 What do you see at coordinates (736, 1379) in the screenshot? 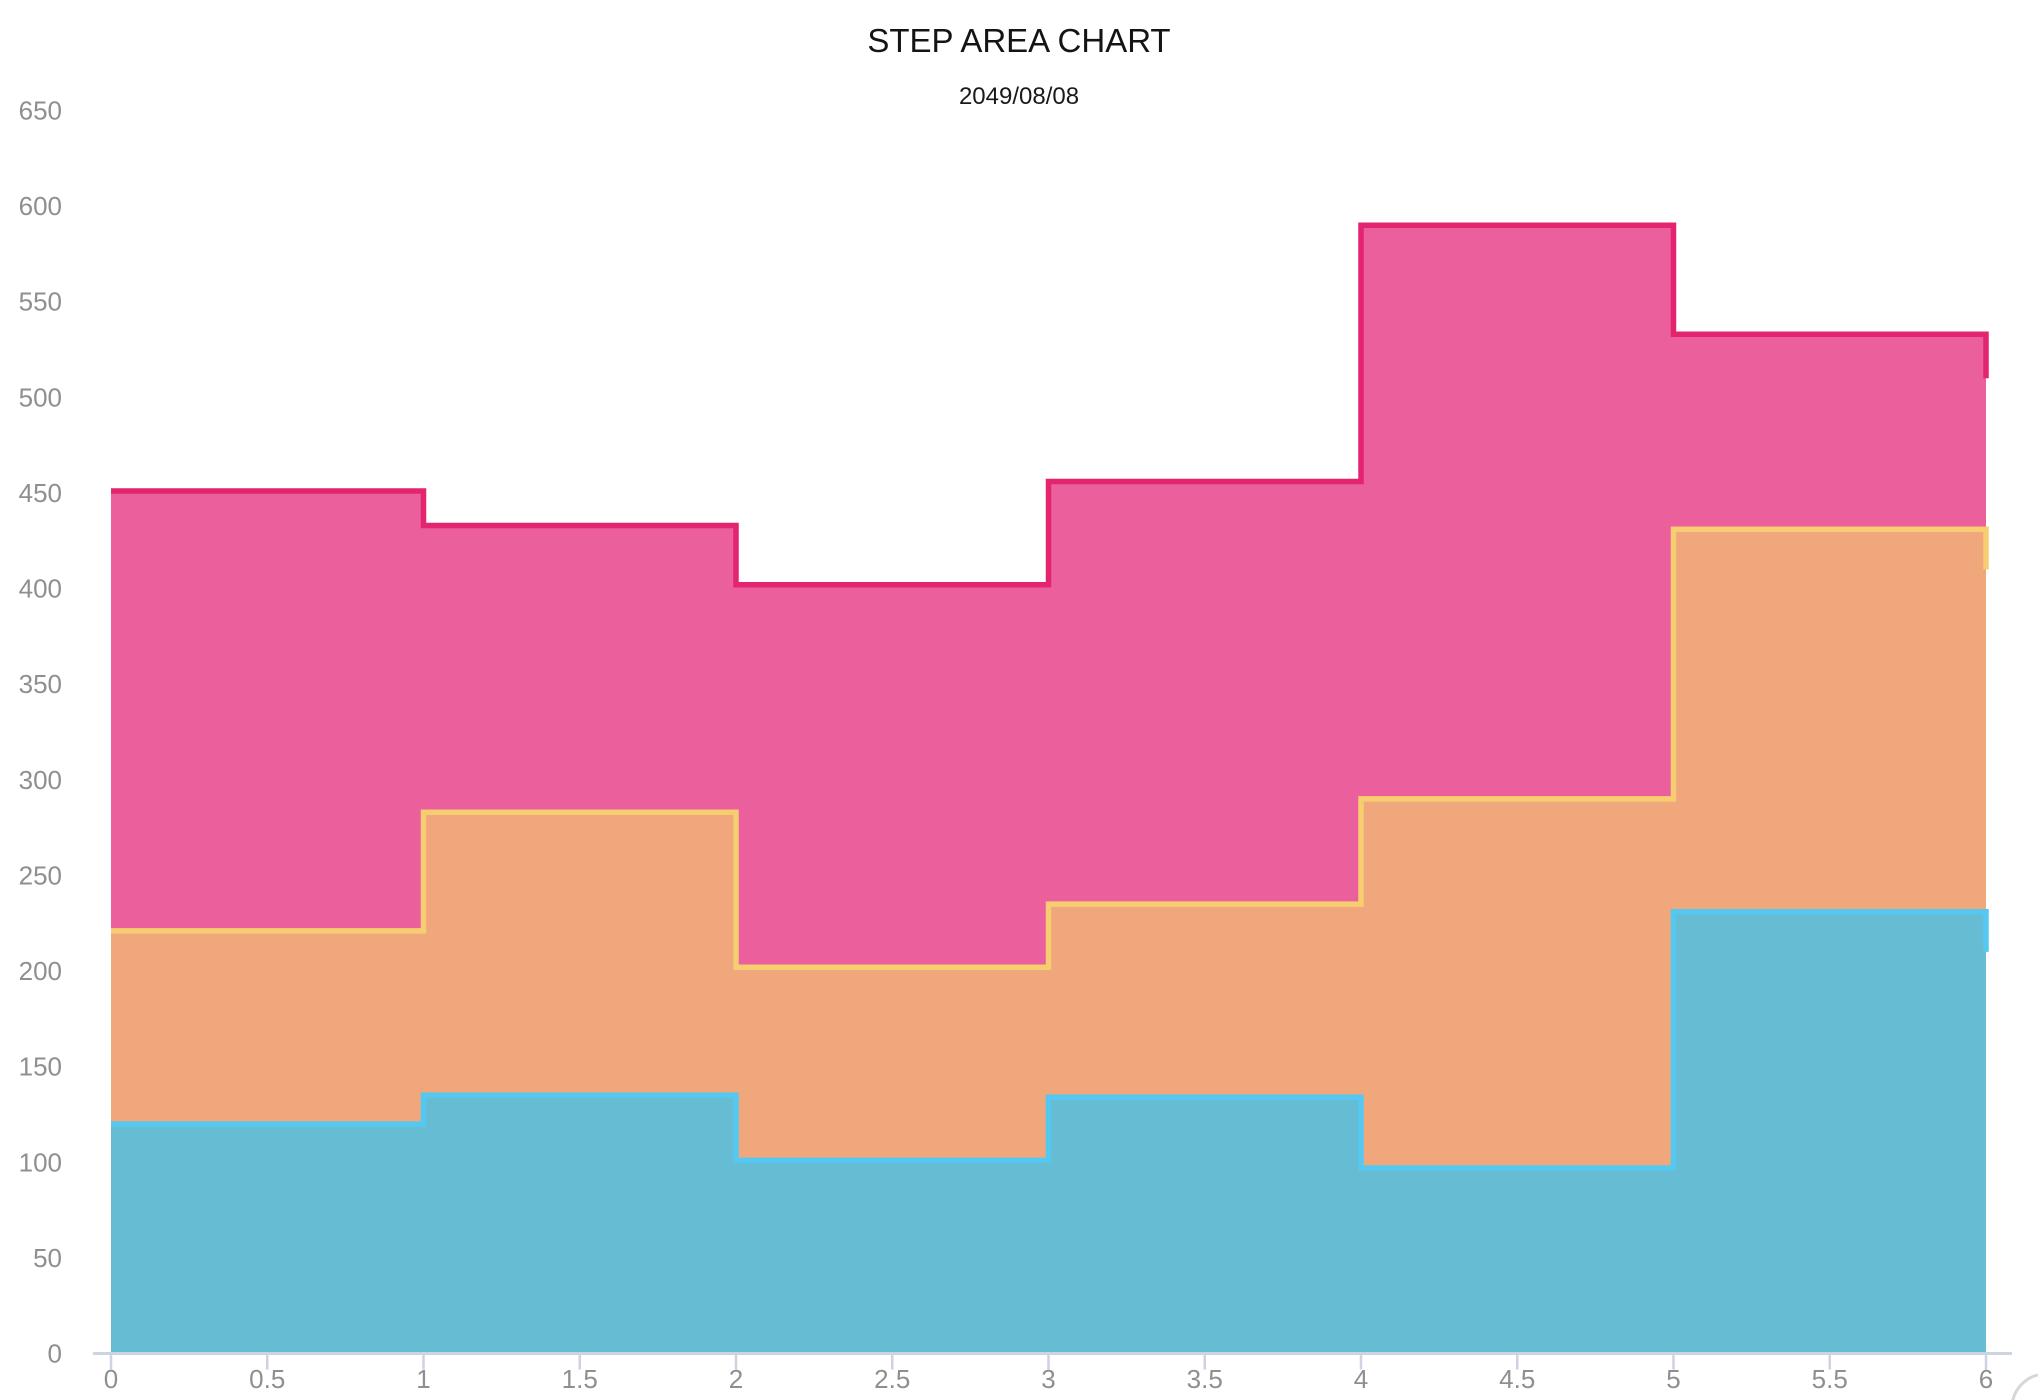
I see `x-tick-label: 2` at bounding box center [736, 1379].